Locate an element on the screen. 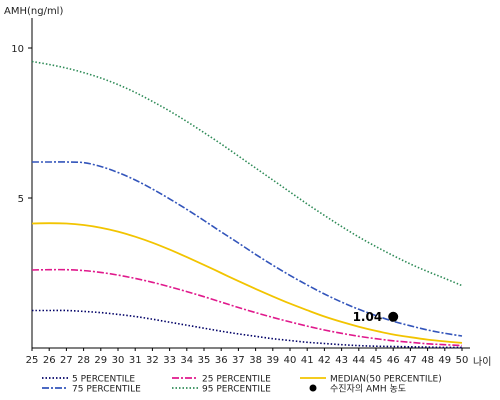 Image resolution: width=500 pixels, height=400 pixels. x-tick-label: 47 is located at coordinates (410, 360).